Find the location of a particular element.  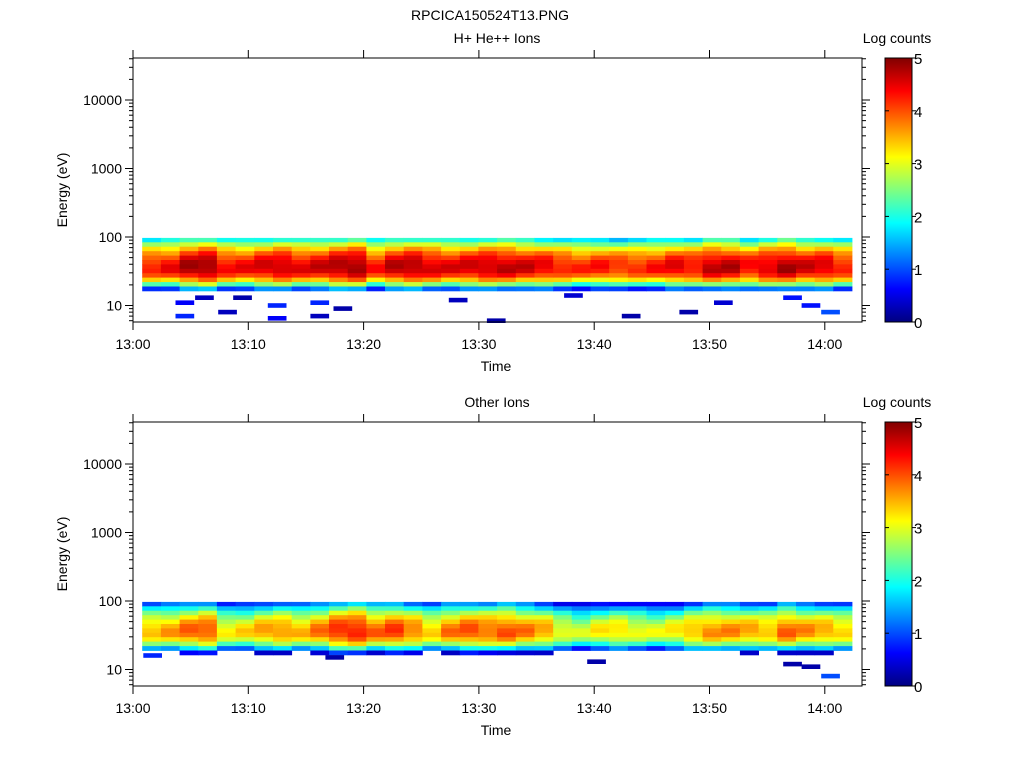

heatmap-cells is located at coordinates (497, 280).